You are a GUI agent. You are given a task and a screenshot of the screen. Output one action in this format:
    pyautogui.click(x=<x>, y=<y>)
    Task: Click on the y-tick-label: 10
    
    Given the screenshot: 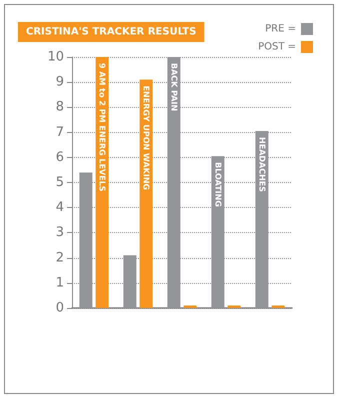 What is the action you would take?
    pyautogui.click(x=55, y=57)
    